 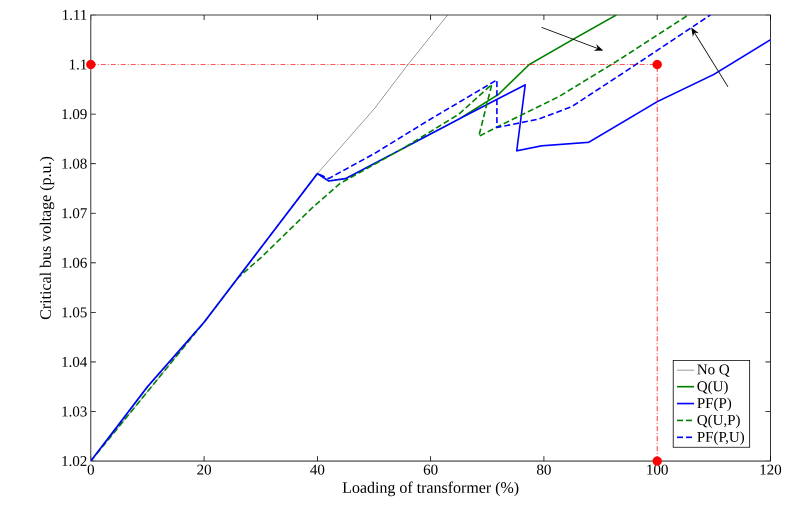 What do you see at coordinates (74, 263) in the screenshot?
I see `y-tick-label: 1.06` at bounding box center [74, 263].